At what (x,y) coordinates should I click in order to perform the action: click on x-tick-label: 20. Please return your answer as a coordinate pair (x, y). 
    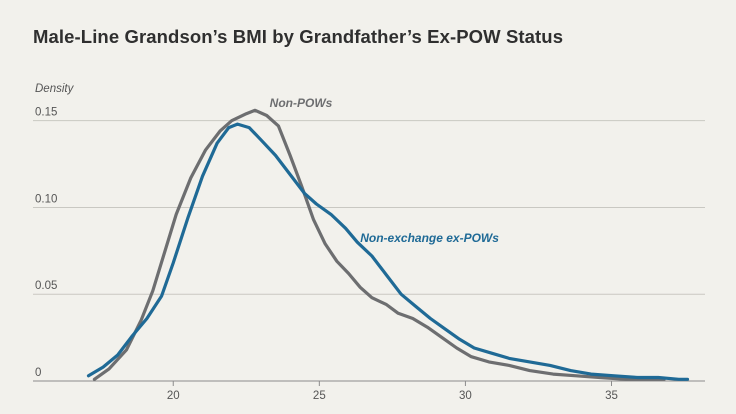
    Looking at the image, I should click on (173, 396).